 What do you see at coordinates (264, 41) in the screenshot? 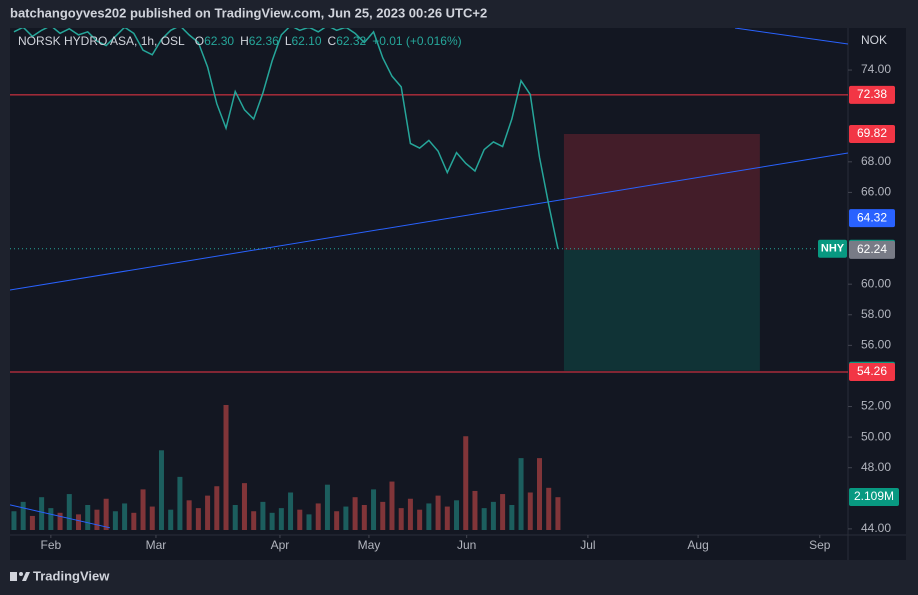
I see `legend-value: 62.36` at bounding box center [264, 41].